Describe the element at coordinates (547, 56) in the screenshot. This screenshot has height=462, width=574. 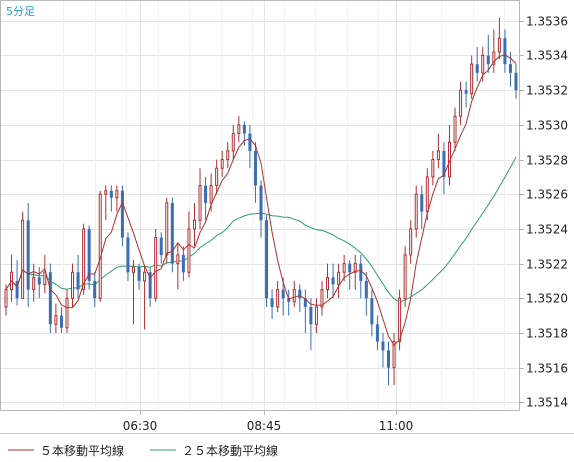
I see `y-tick-label: 1.3534` at that location.